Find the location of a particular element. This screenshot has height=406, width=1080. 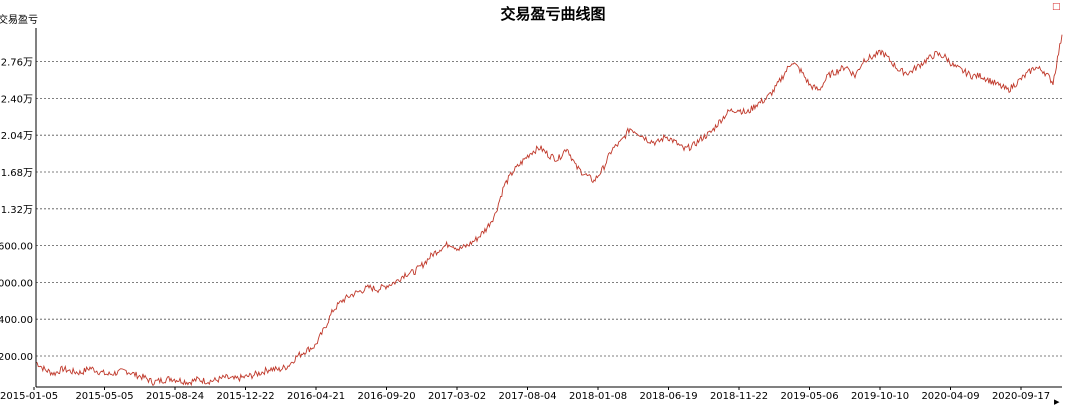

x-tick-label: 2017-08-04 is located at coordinates (527, 396).